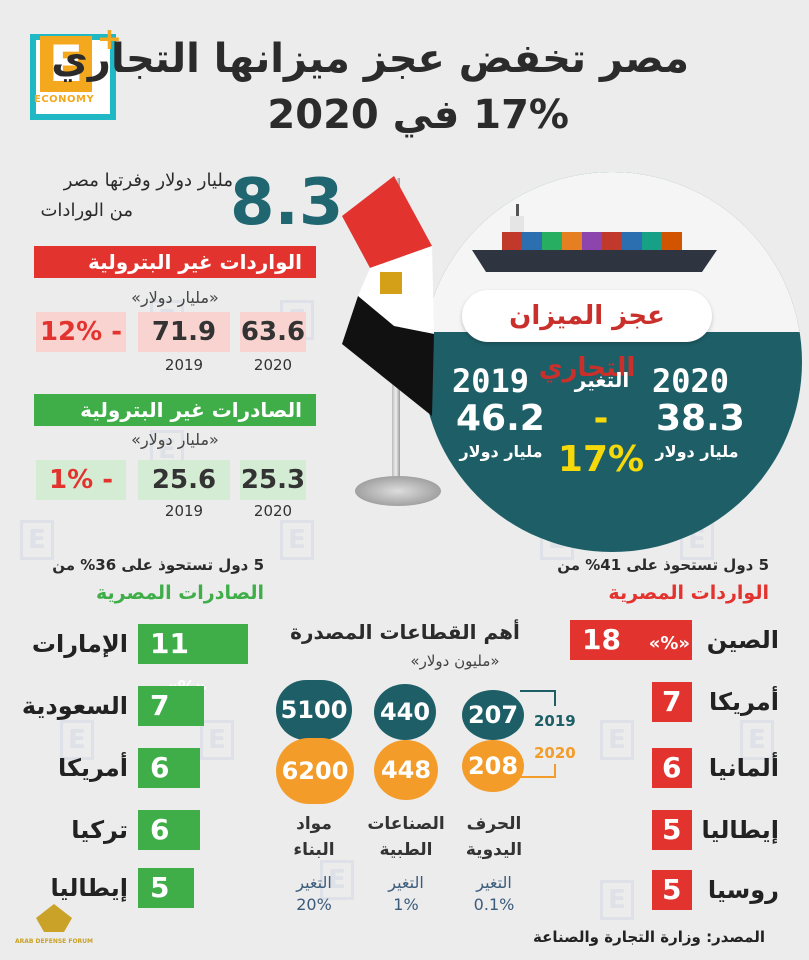 The width and height of the screenshot is (809, 960). What do you see at coordinates (180, 593) in the screenshot?
I see `exports-section-header: الصادرات المصرية` at bounding box center [180, 593].